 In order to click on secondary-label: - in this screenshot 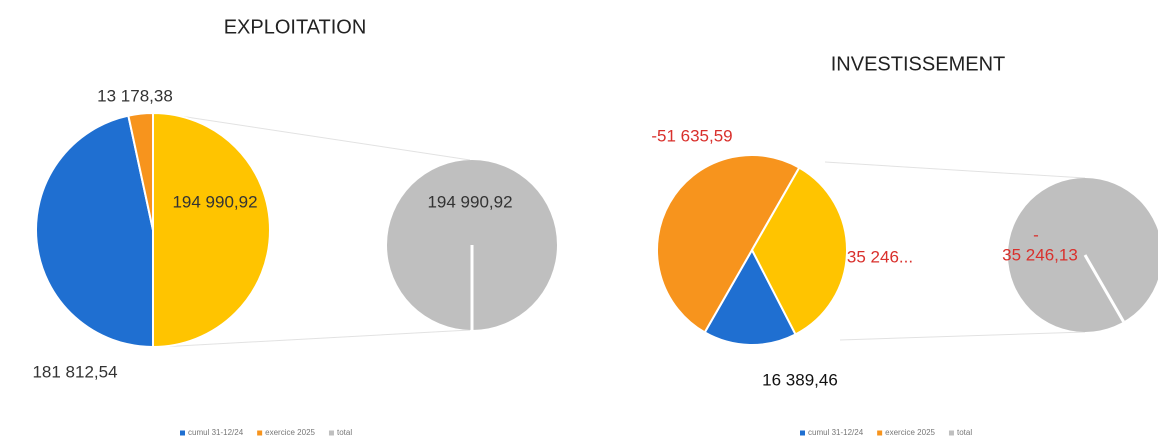, I will do `click(1036, 234)`.